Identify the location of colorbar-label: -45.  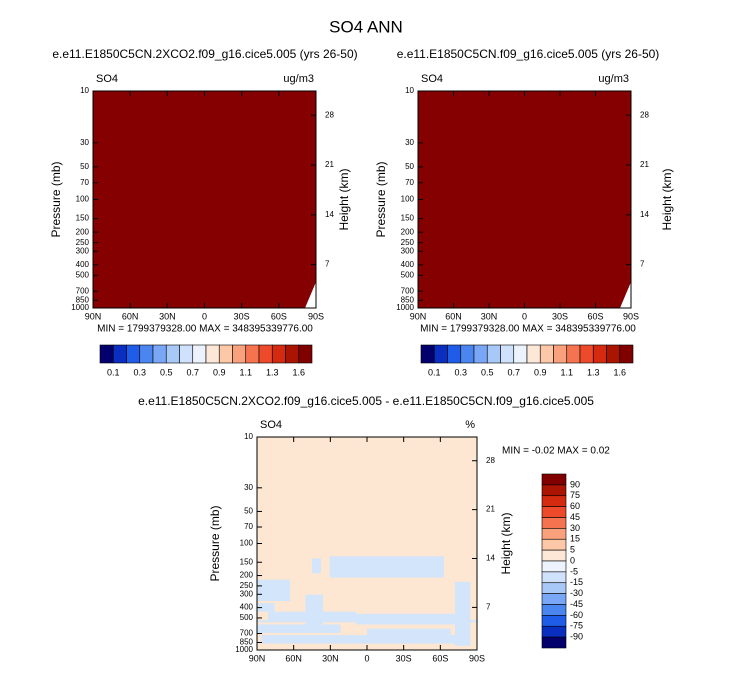
(576, 604).